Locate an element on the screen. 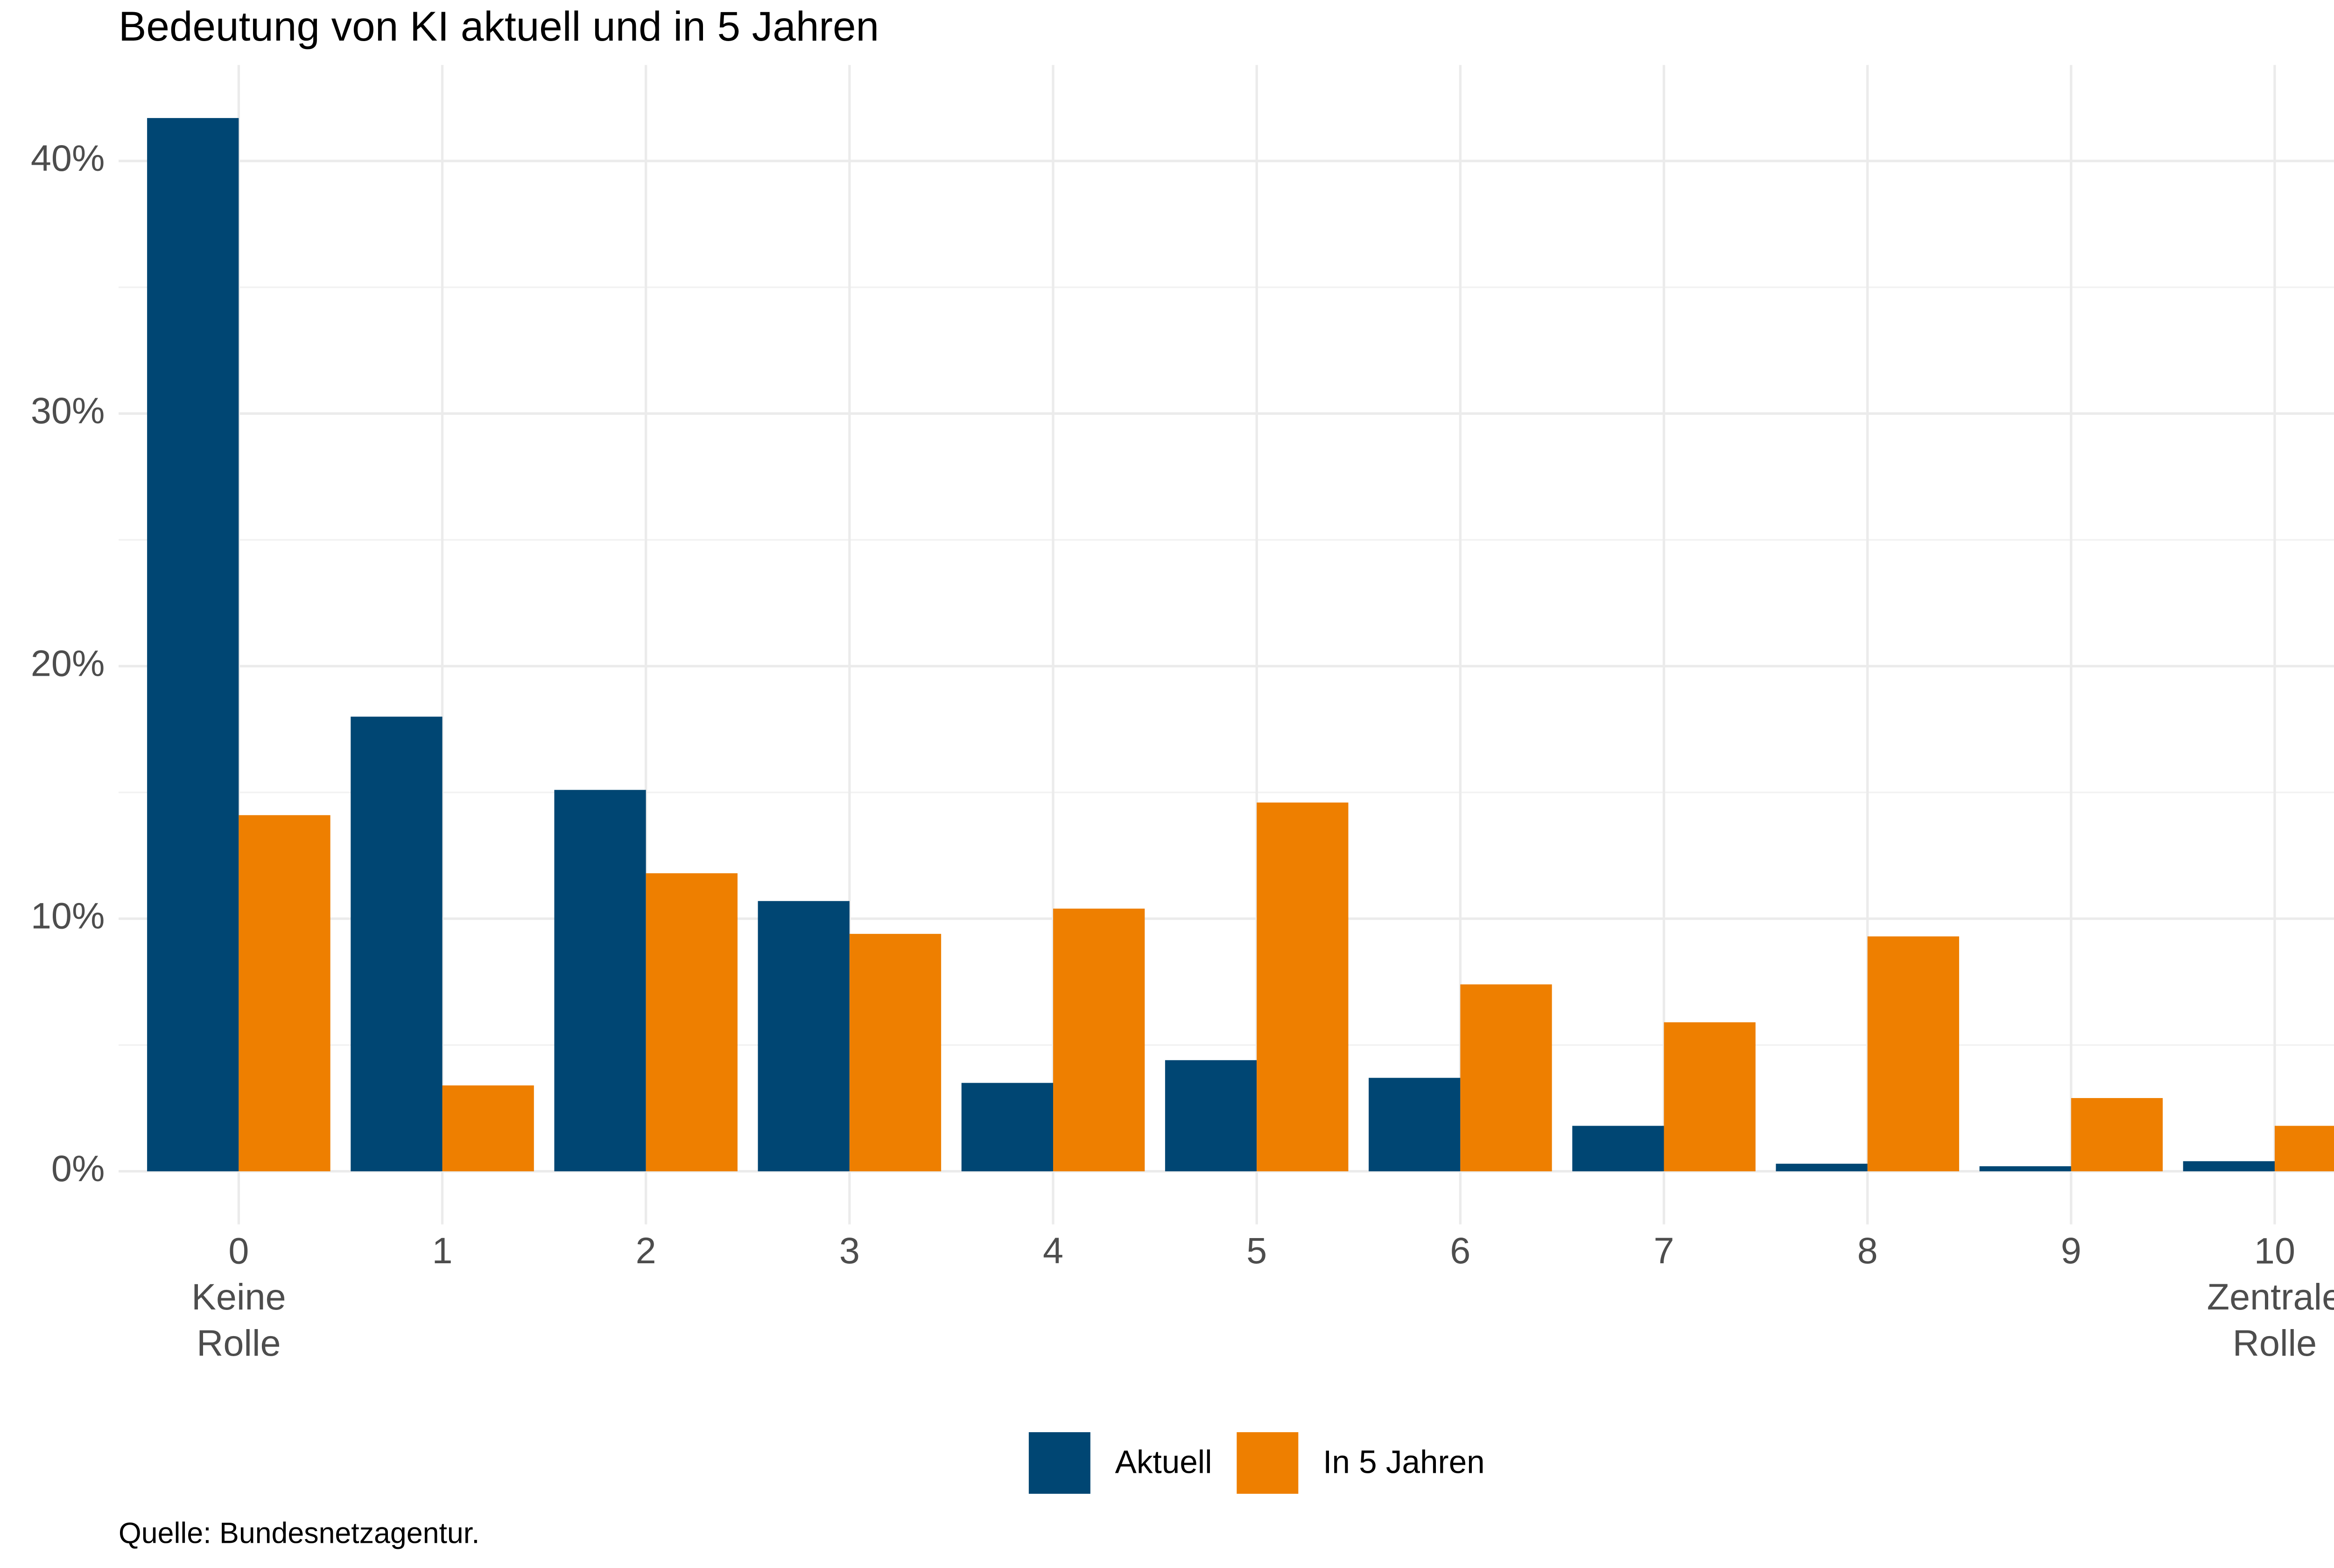 This screenshot has height=1568, width=2334. caption: Quelle: Bundesnetzagentur. is located at coordinates (299, 1533).